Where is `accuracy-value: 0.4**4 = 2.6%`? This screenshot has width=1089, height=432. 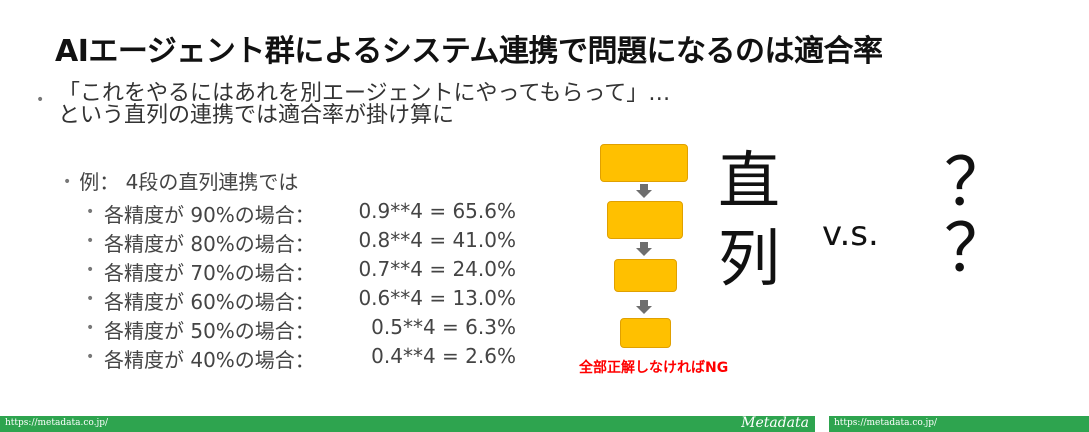
accuracy-value: 0.4**4 = 2.6% is located at coordinates (443, 356).